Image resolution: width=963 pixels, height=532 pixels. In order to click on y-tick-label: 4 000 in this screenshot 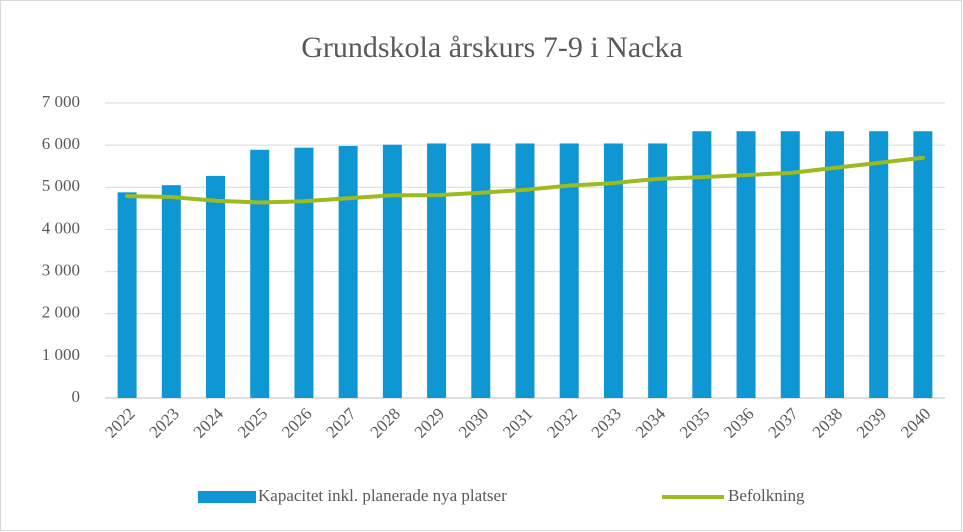, I will do `click(61, 227)`.